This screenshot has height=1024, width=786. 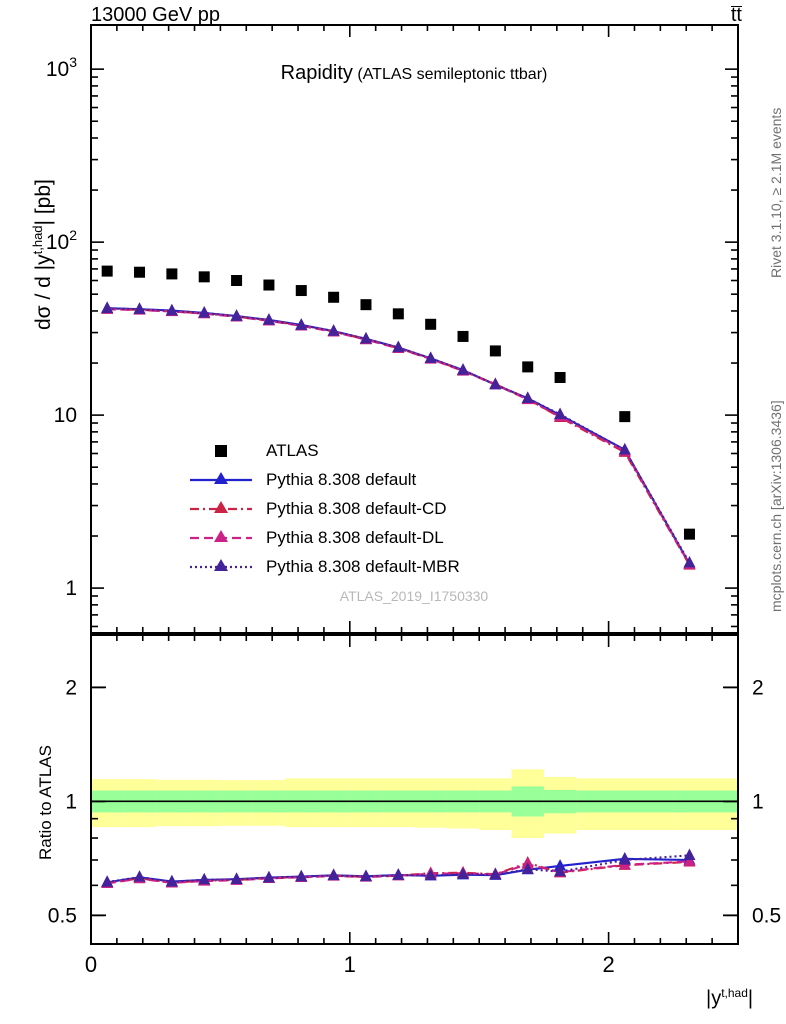 What do you see at coordinates (324, 450) in the screenshot?
I see `legend-item: ATLAS` at bounding box center [324, 450].